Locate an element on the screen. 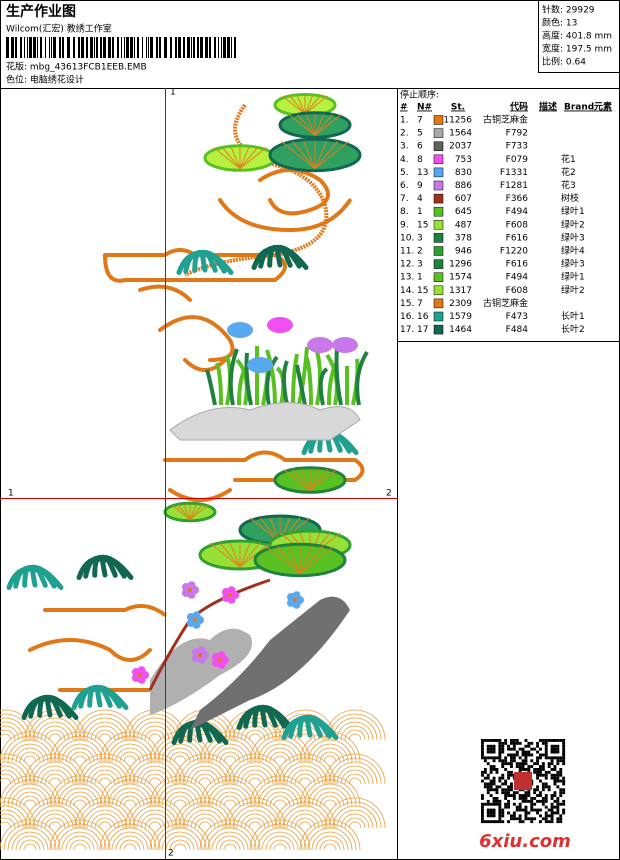 This screenshot has height=860, width=620. code: F473 is located at coordinates (517, 317).